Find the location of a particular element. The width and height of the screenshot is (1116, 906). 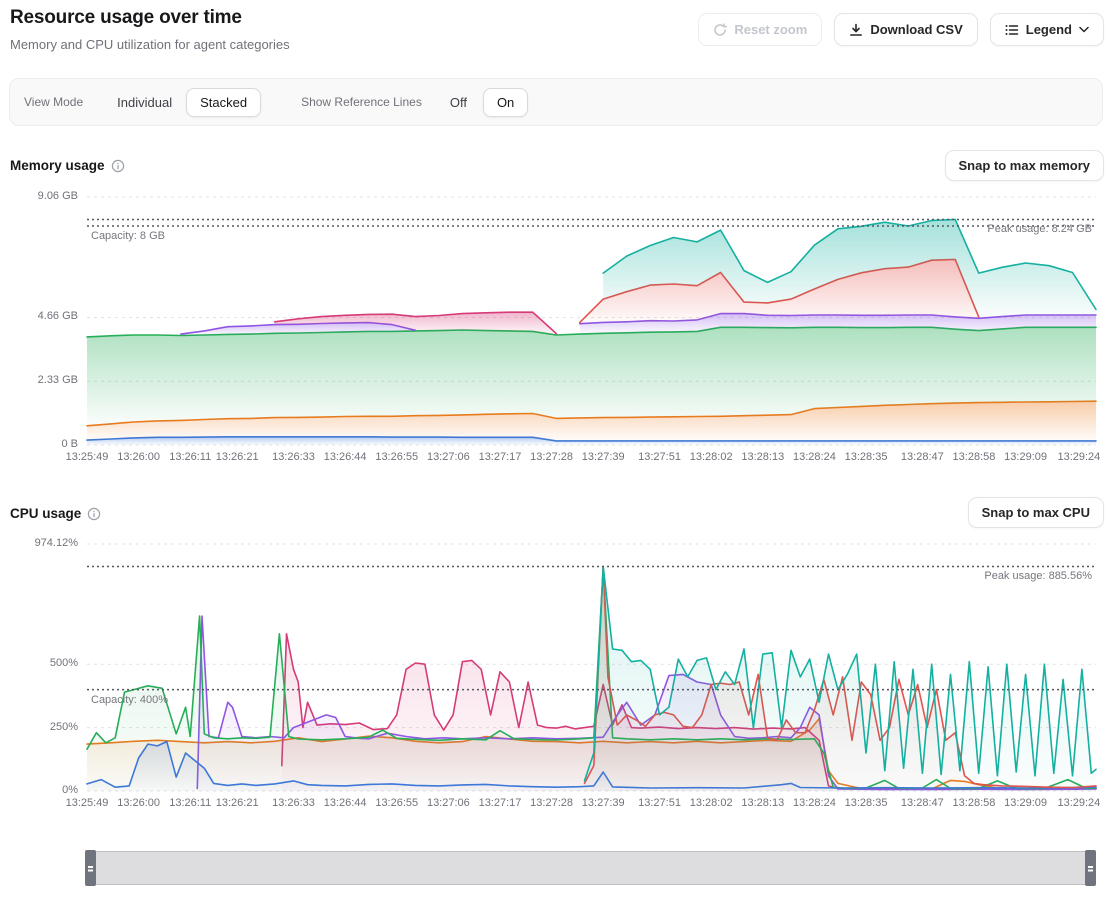

reference-line-label: Peak usage: 8.24 GB is located at coordinates (1039, 229).